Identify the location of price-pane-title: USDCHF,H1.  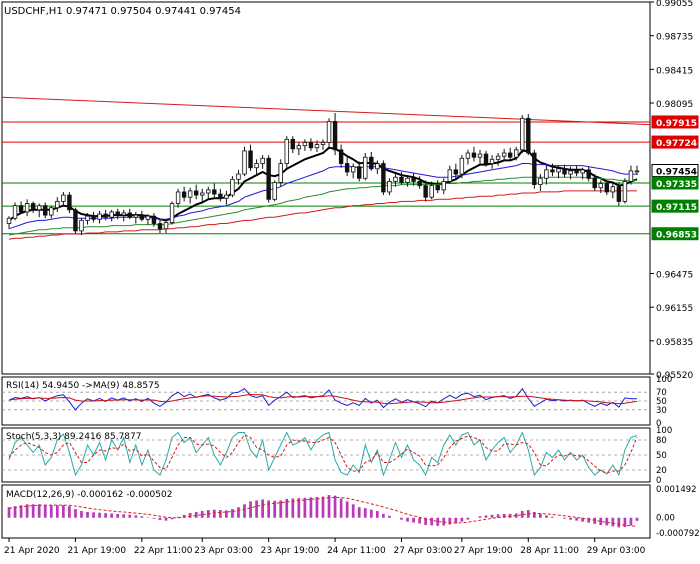
(33, 11).